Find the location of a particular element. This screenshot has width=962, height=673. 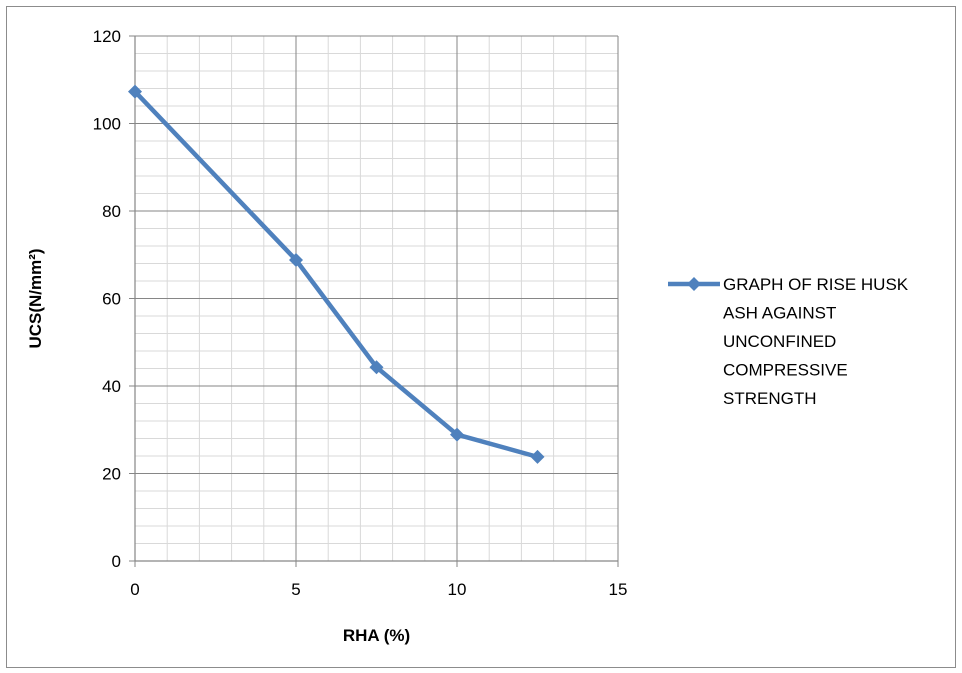

y-tick-label: 60 is located at coordinates (111, 299).